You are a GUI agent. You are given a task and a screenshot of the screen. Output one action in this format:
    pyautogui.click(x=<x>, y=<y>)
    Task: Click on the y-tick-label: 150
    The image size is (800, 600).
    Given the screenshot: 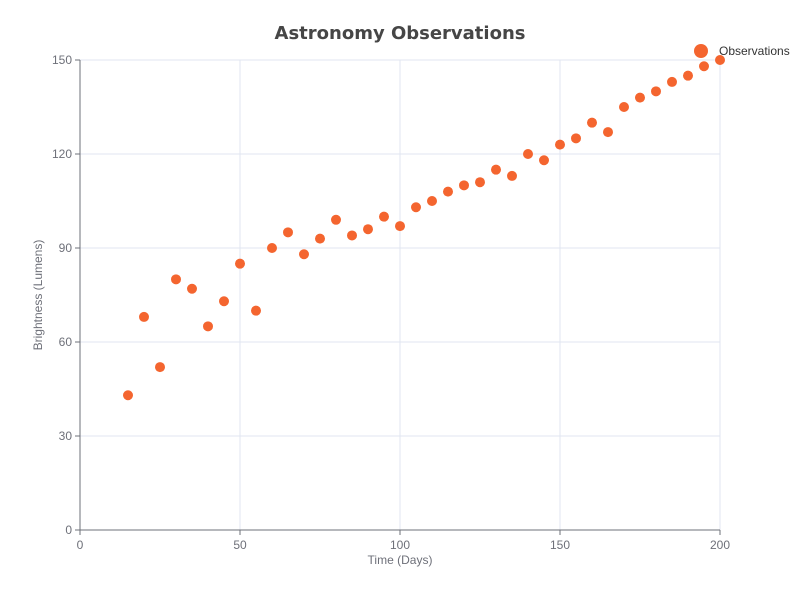 What is the action you would take?
    pyautogui.click(x=62, y=60)
    